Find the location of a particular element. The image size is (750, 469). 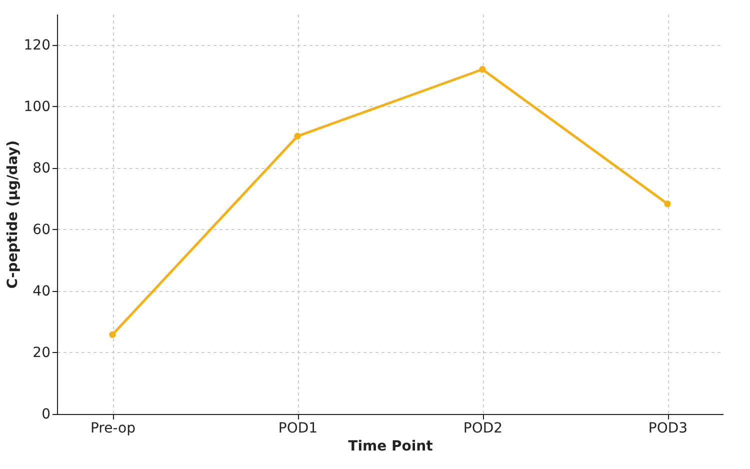

x-tick-label: Pre-op is located at coordinates (113, 428).